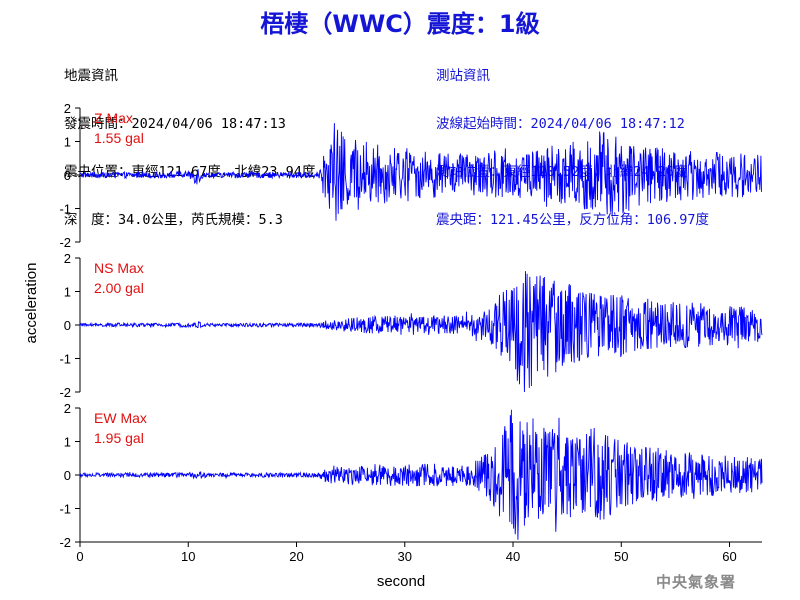  What do you see at coordinates (420, 172) in the screenshot?
I see `waveform-z` at bounding box center [420, 172].